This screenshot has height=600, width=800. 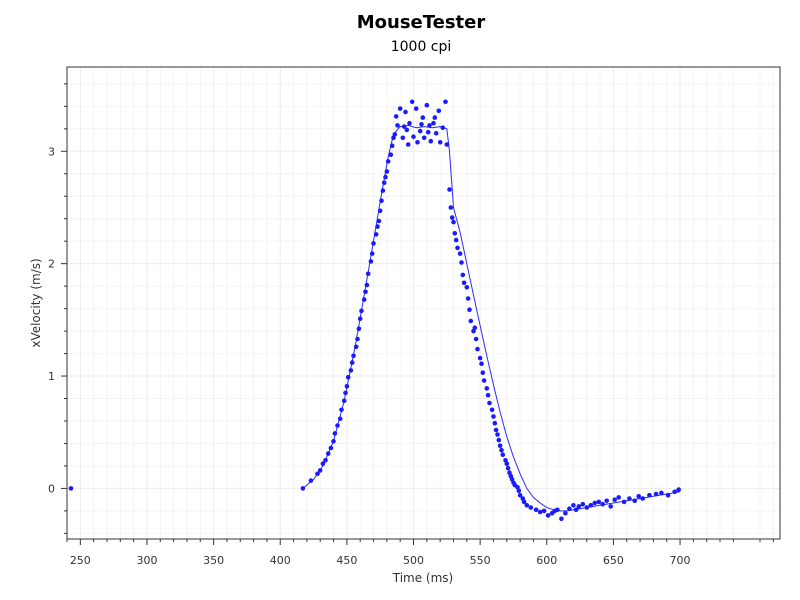 I want to click on x-tick-label: 450, so click(x=346, y=560).